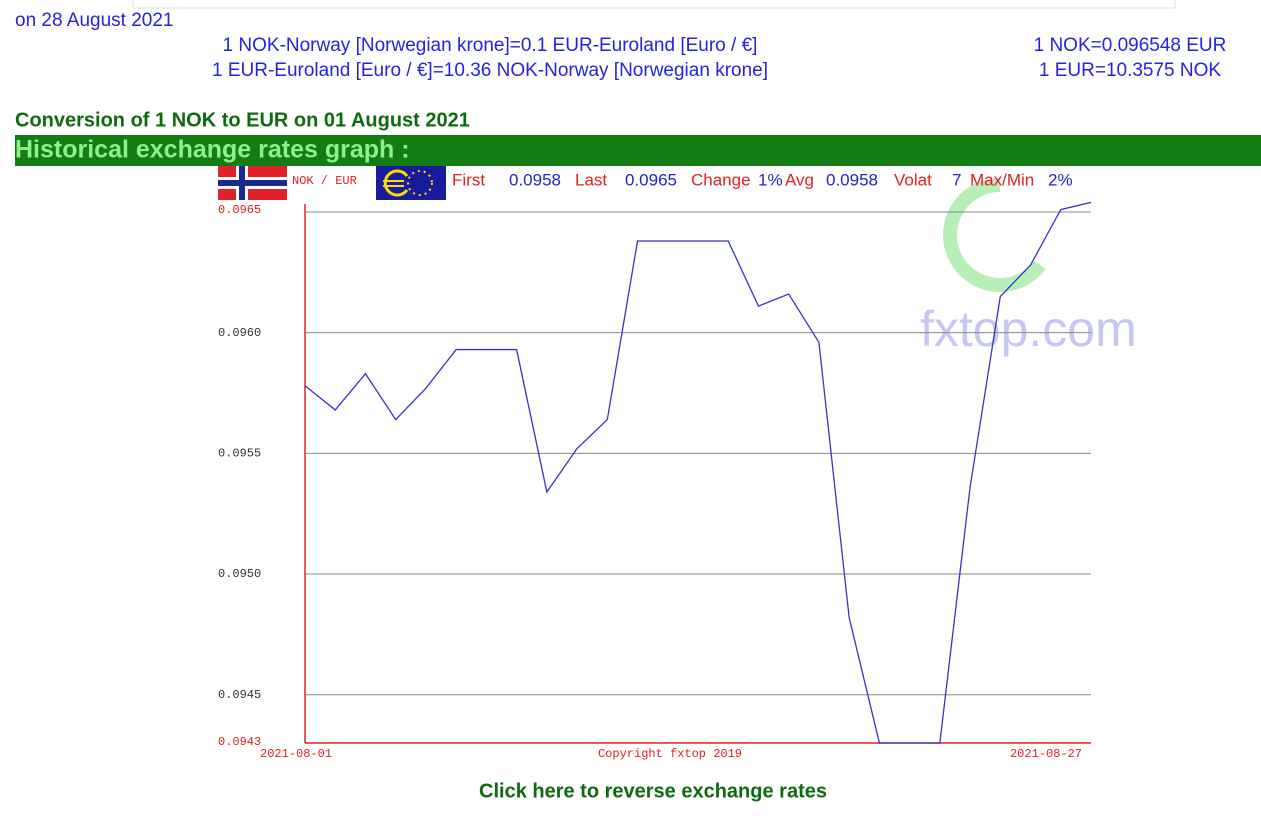 Image resolution: width=1261 pixels, height=818 pixels. I want to click on stat-label: Max/Min, so click(1002, 179).